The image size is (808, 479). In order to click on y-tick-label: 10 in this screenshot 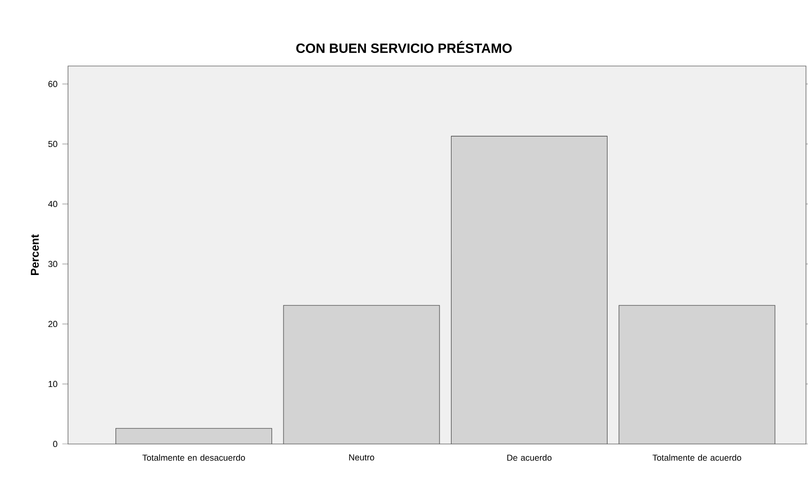, I will do `click(53, 384)`.